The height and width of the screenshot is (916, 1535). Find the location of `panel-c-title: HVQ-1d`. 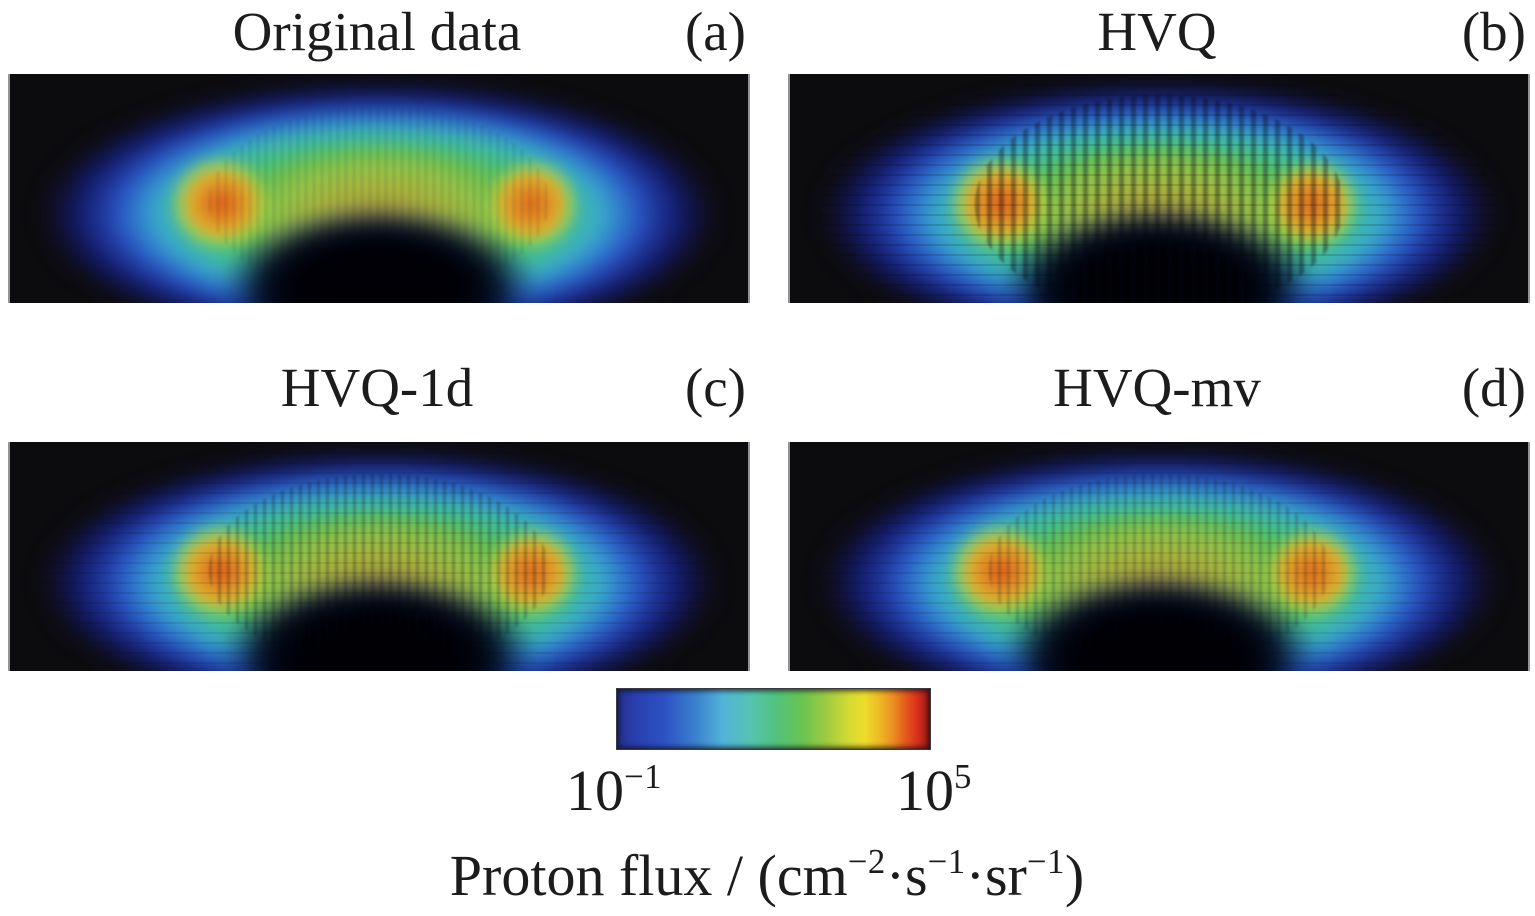

panel-c-title: HVQ-1d is located at coordinates (377, 387).